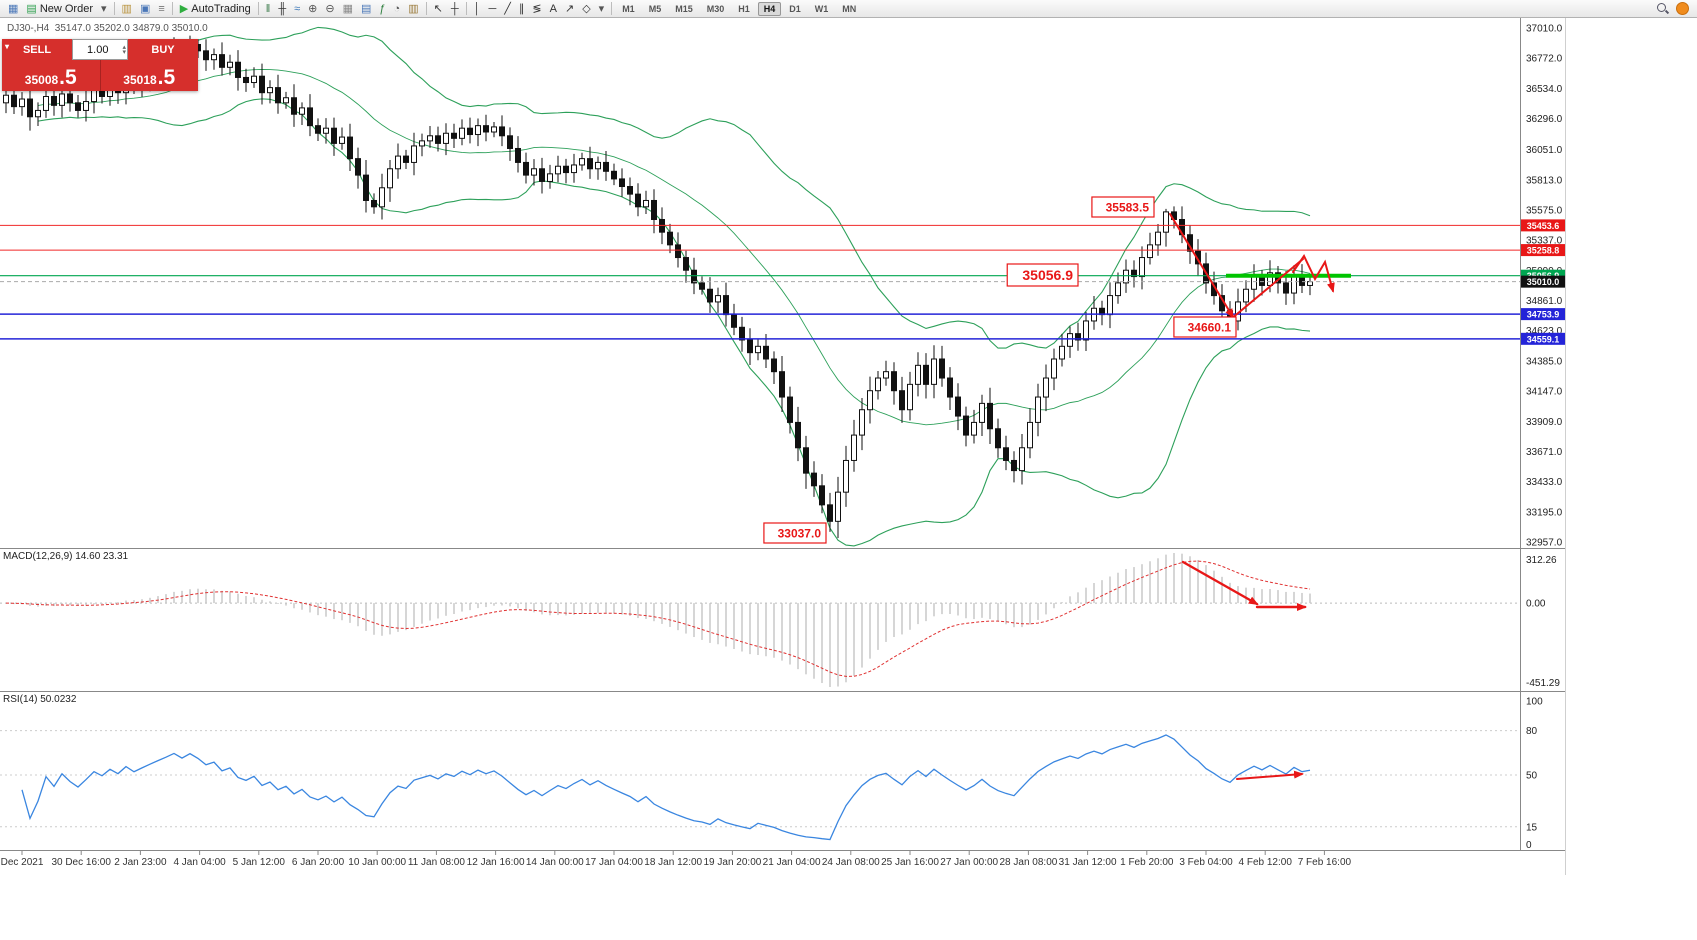 This screenshot has height=940, width=1697. Describe the element at coordinates (673, 862) in the screenshot. I see `svg-text: 18 Jan 12:00` at that location.